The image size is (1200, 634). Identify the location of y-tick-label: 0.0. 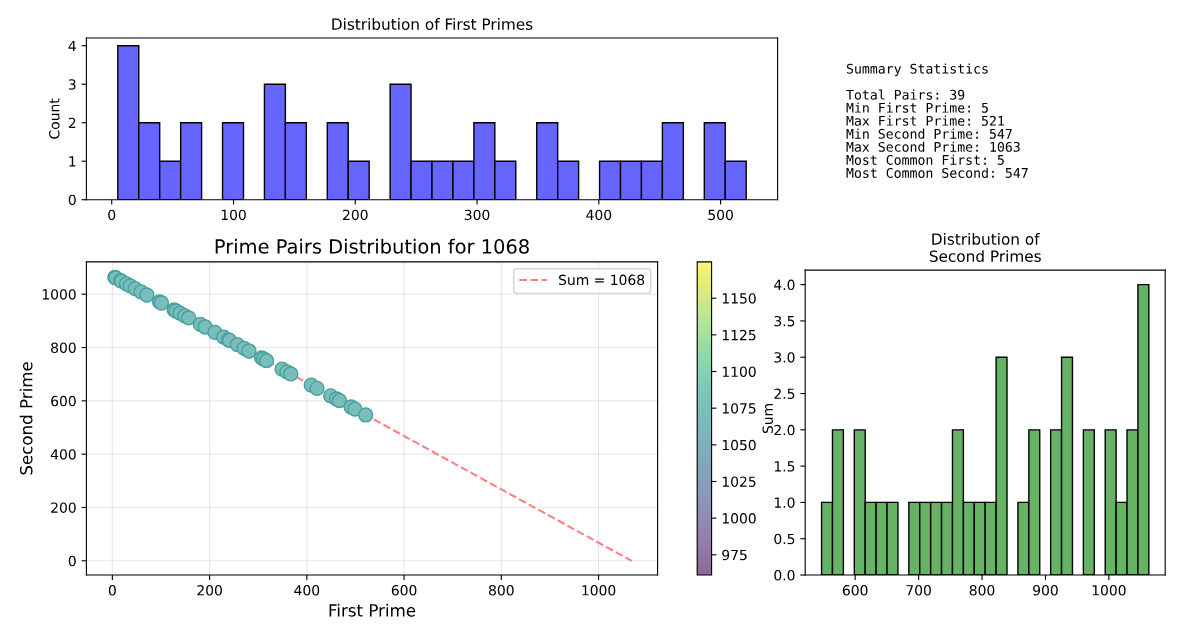
(784, 575).